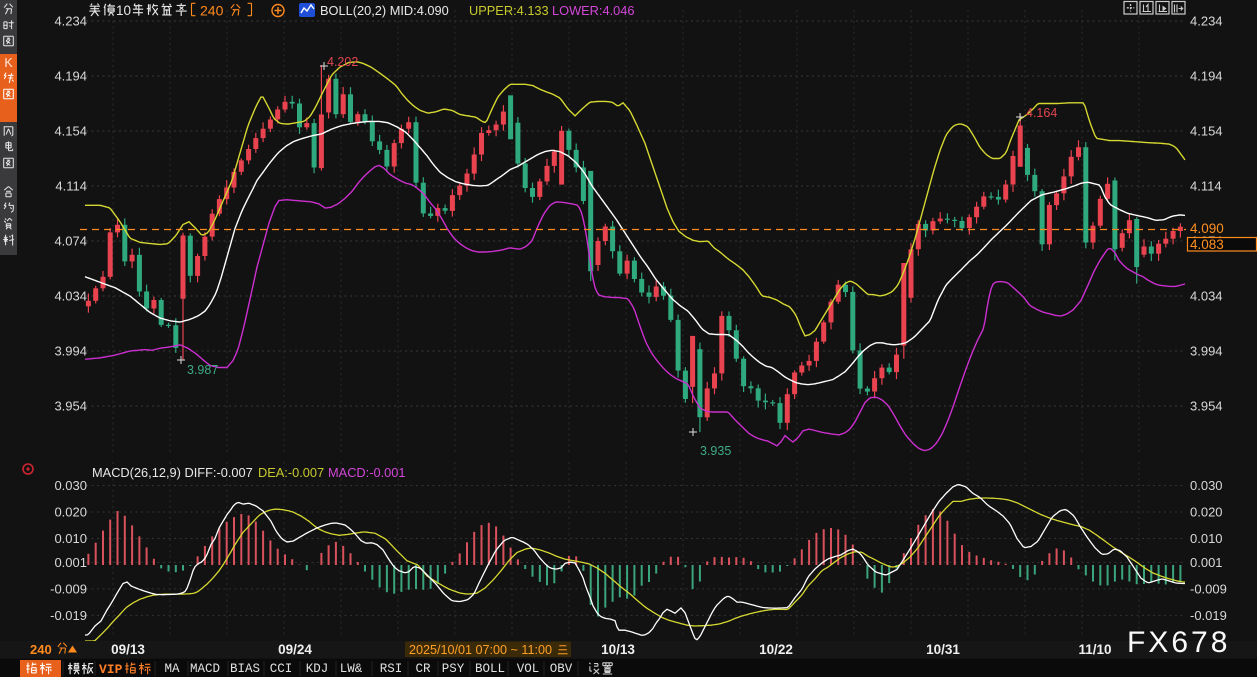 The width and height of the screenshot is (1257, 677). Describe the element at coordinates (1041, 113) in the screenshot. I see `svg-text: 4.164` at that location.